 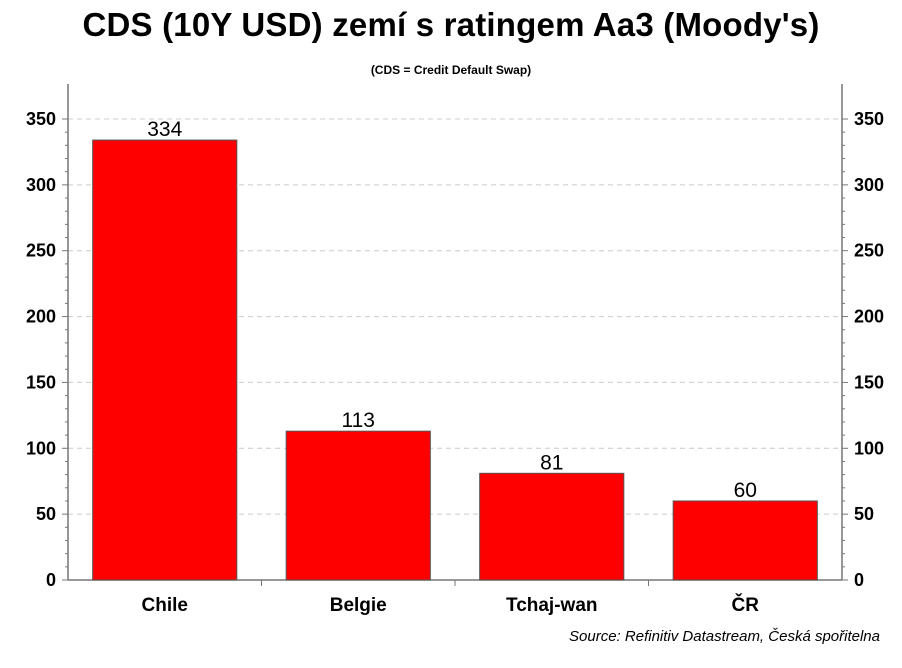 I want to click on chart-subtitle: (CDS = Credit Default Swap), so click(x=451, y=70).